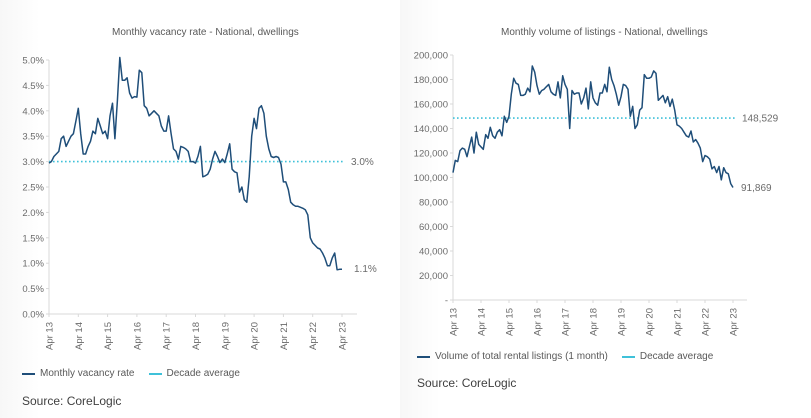 Image resolution: width=811 pixels, height=418 pixels. I want to click on y-tick-label: 0.5%, so click(33, 289).